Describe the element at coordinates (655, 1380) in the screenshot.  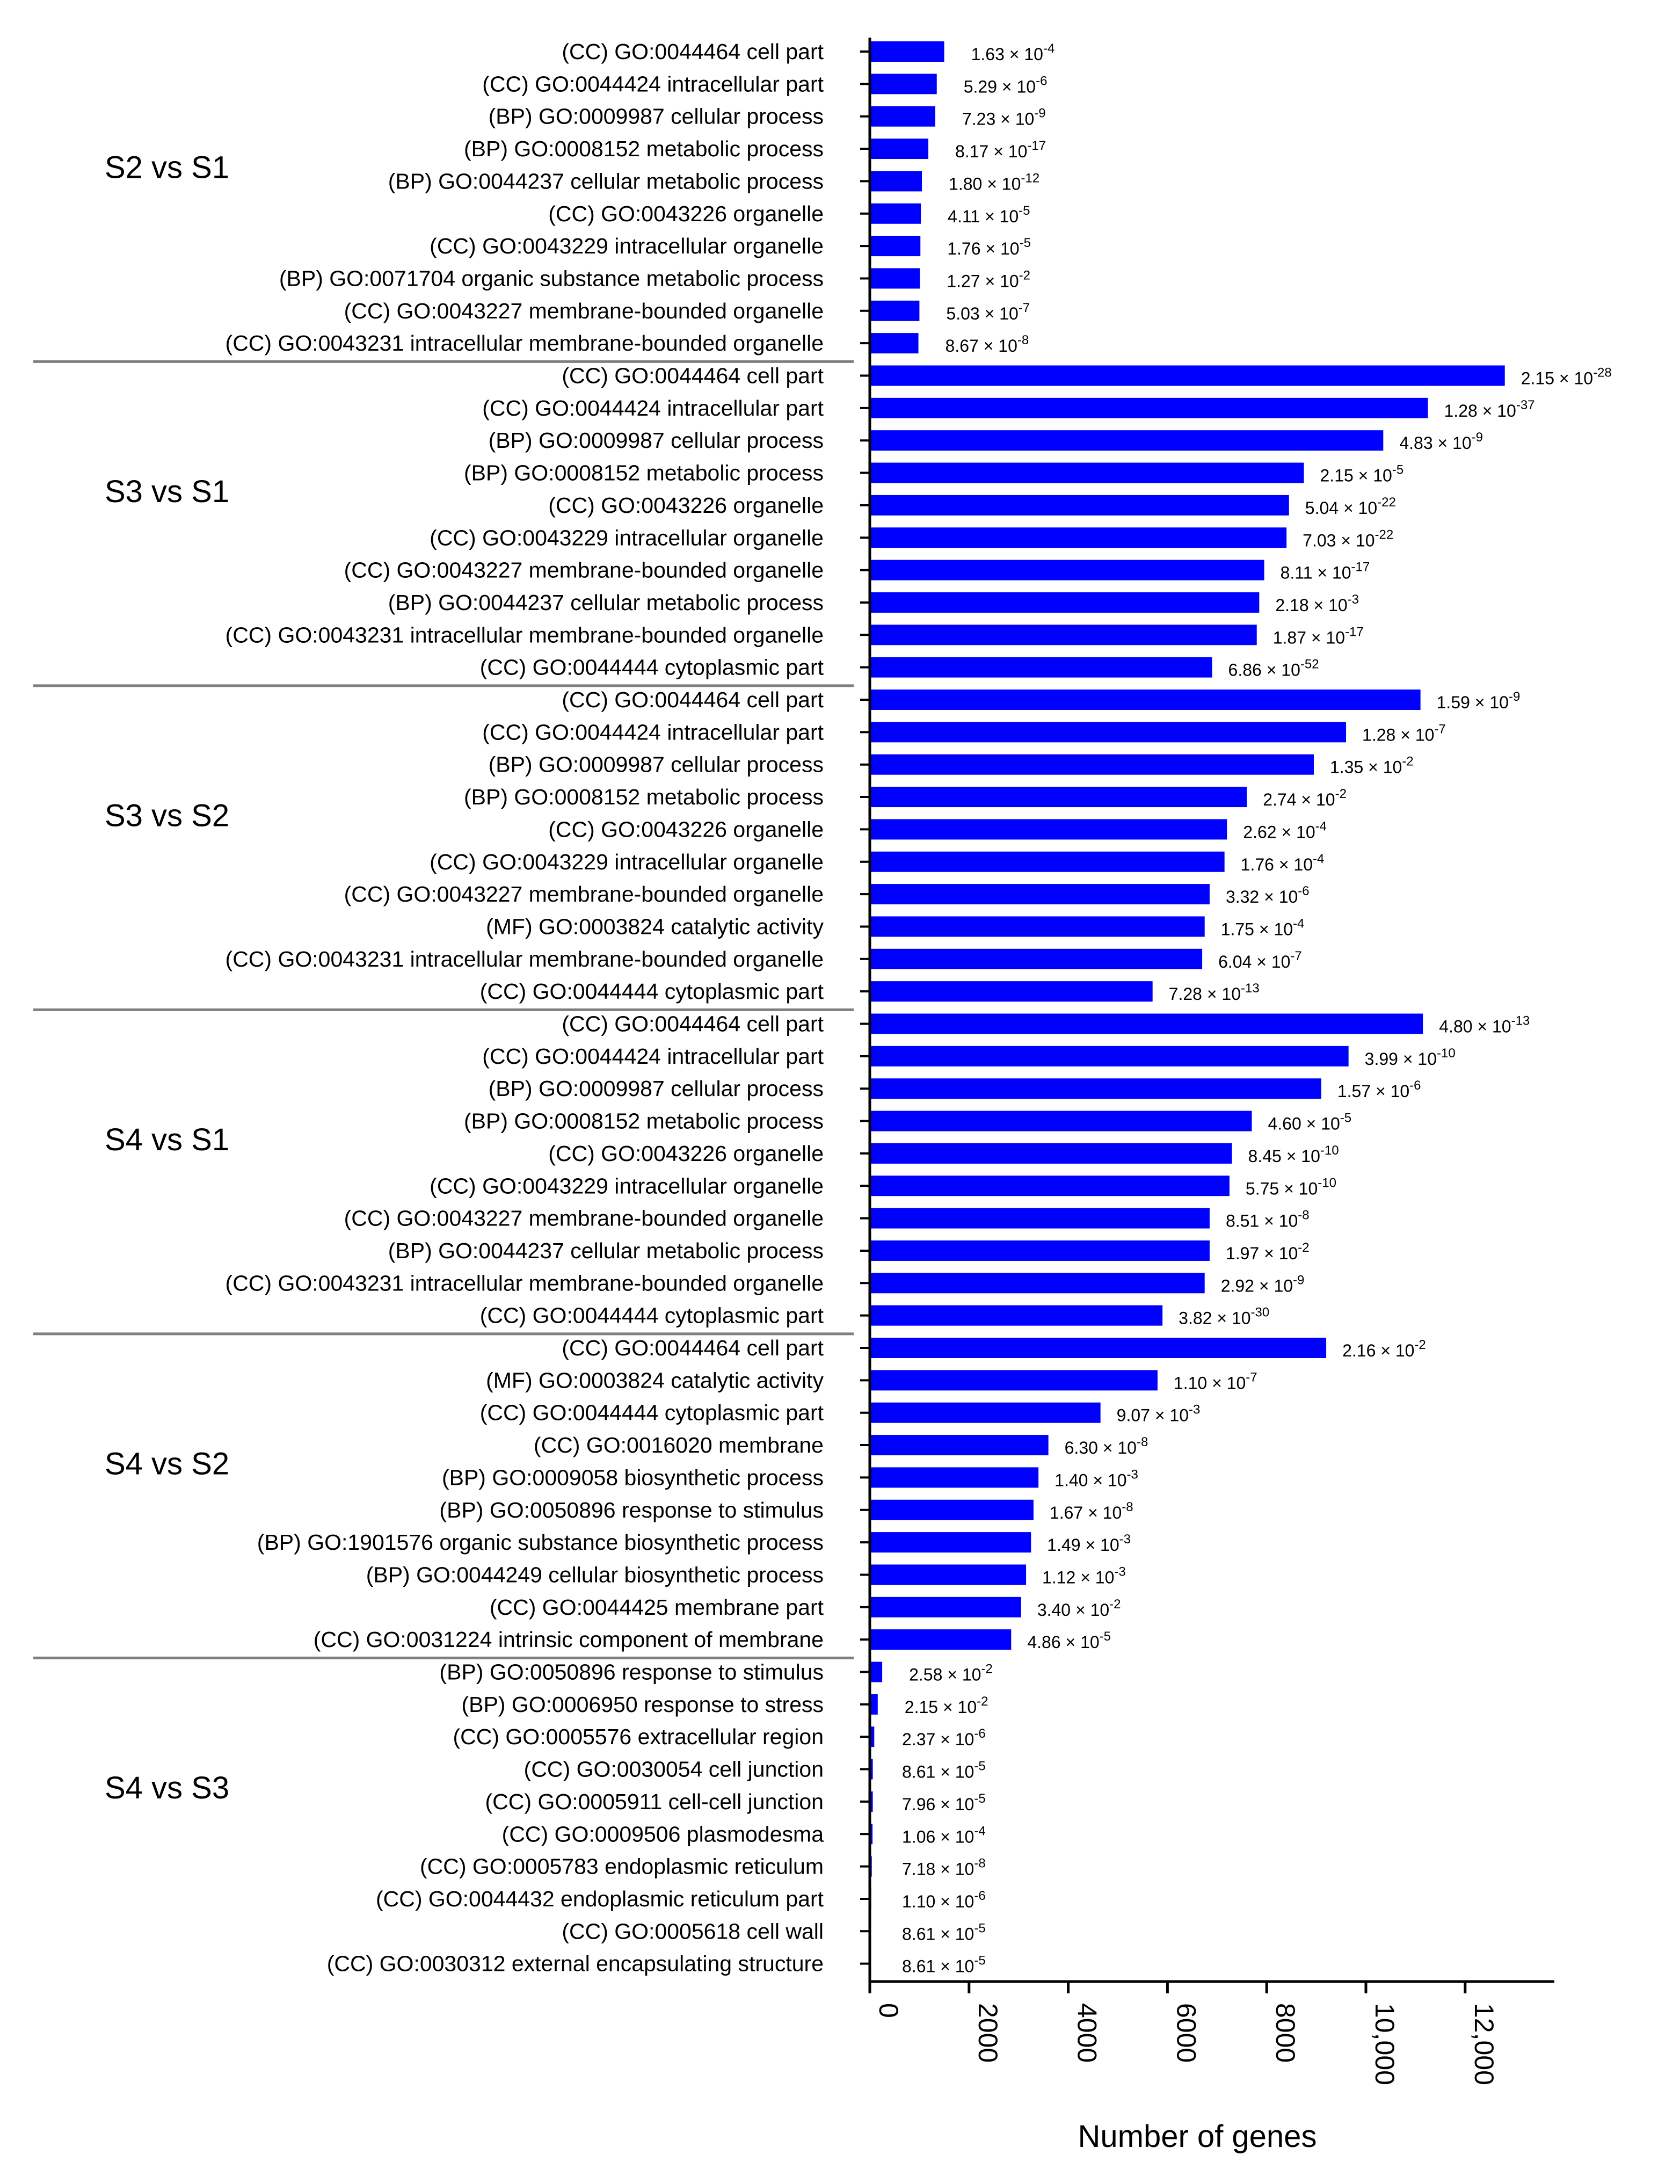
I see `term-label: (MF) GO:0003824 catalytic activity` at that location.